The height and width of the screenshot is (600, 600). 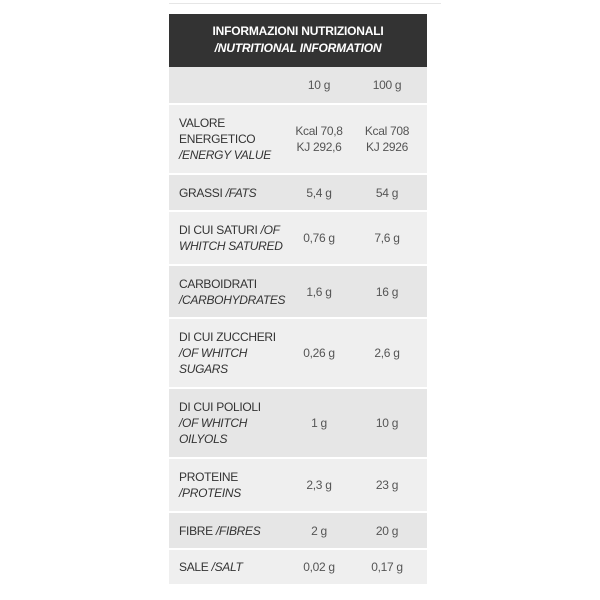 What do you see at coordinates (195, 567) in the screenshot?
I see `label-italian: SALE` at bounding box center [195, 567].